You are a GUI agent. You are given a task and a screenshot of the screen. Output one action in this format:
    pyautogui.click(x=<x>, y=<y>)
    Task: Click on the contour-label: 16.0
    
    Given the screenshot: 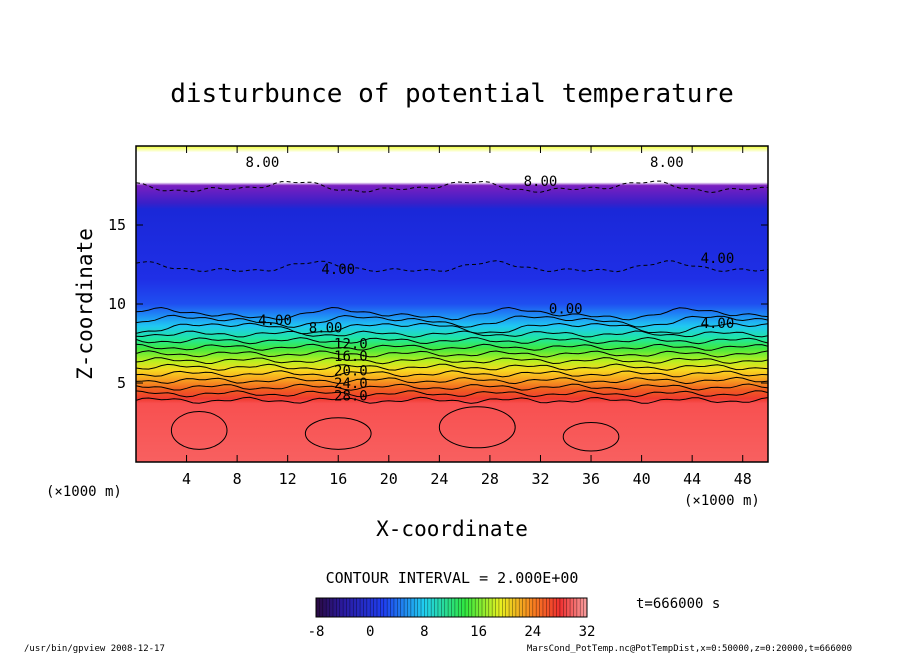 What is the action you would take?
    pyautogui.click(x=351, y=357)
    